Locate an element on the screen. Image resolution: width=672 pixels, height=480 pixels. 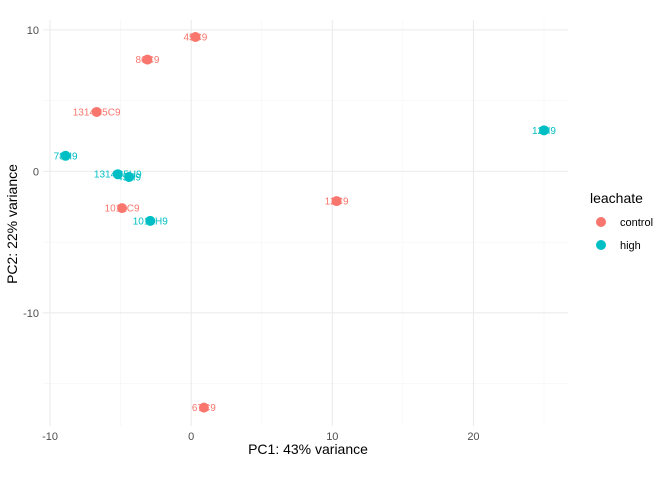
point-label: 86C9 is located at coordinates (147, 60).